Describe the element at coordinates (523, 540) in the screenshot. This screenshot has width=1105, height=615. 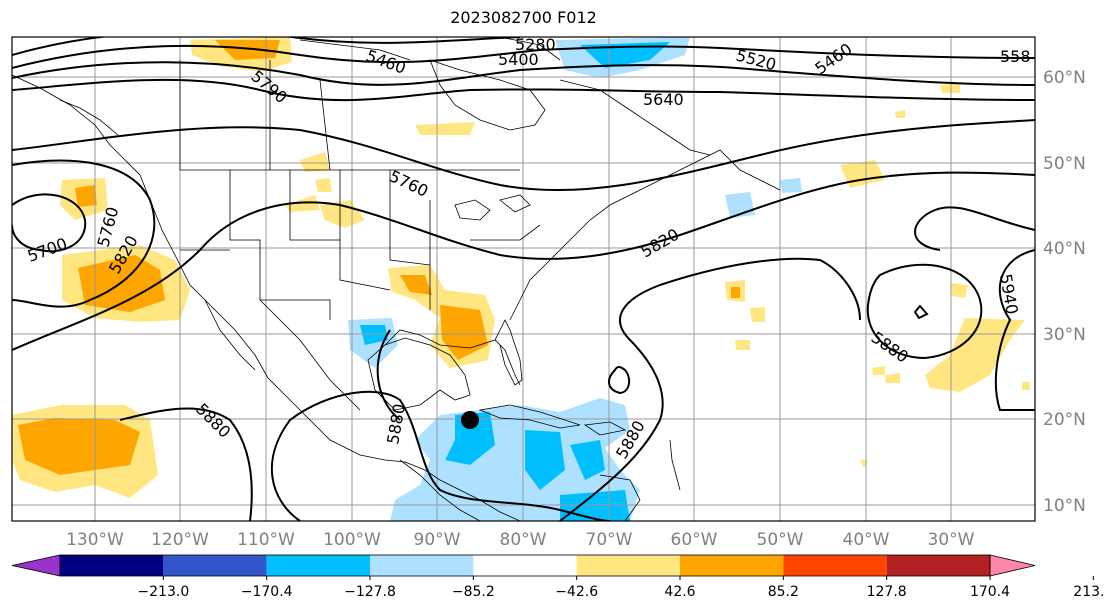
I see `lon-label: 80°W` at that location.